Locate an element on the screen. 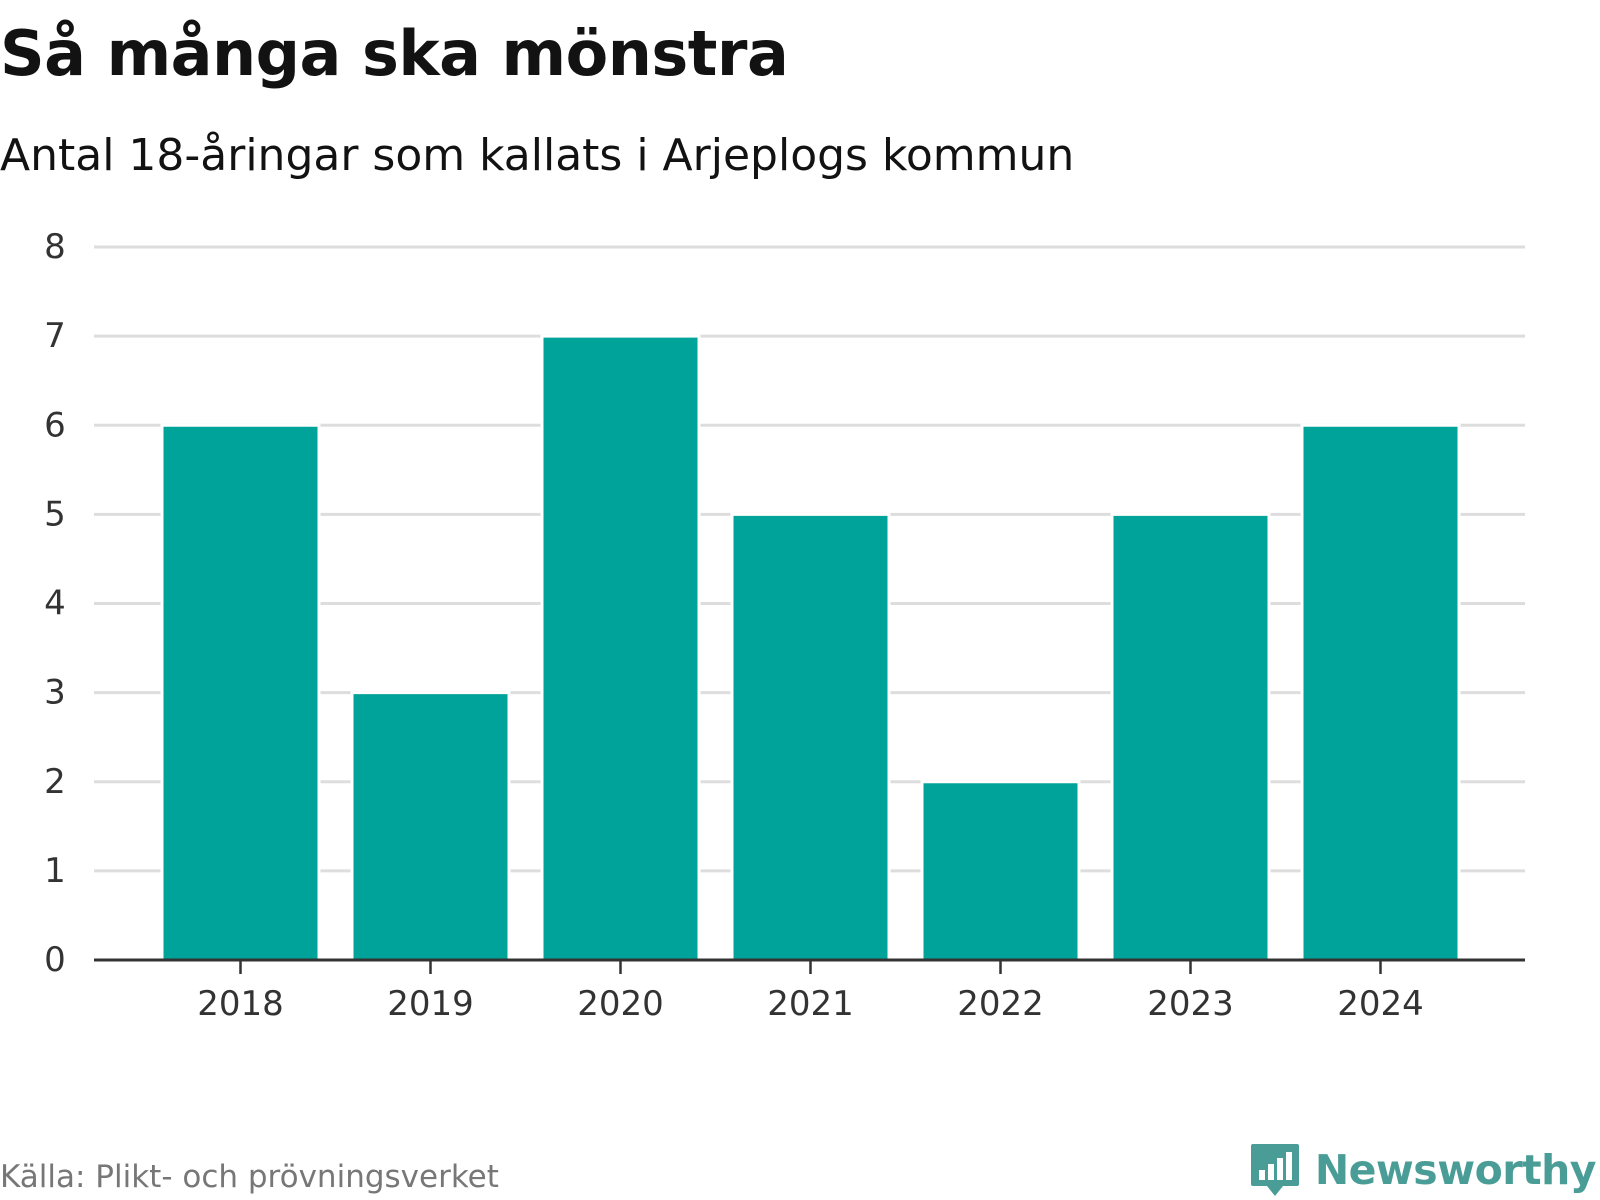 The width and height of the screenshot is (1600, 1200). y-tick-label: 7 is located at coordinates (55, 336).